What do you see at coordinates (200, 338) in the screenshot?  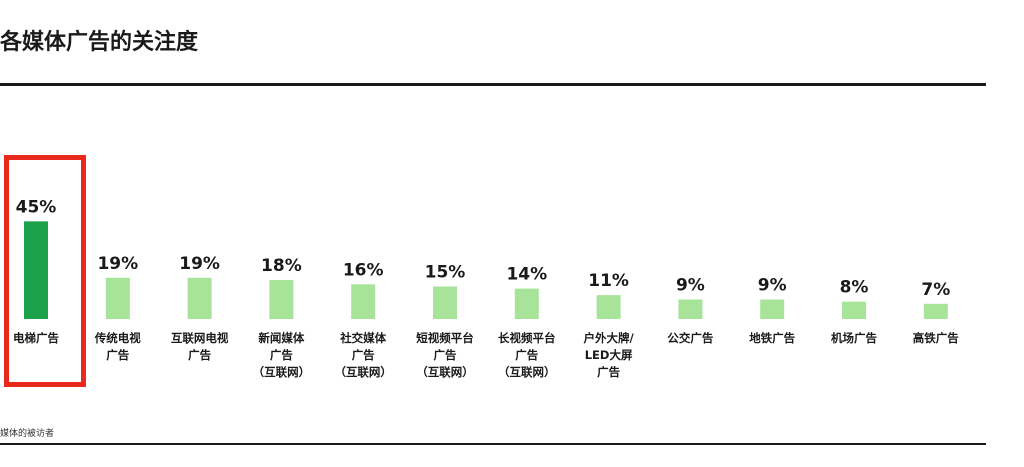 I see `category-label-2-line-0: 互联网电视` at bounding box center [200, 338].